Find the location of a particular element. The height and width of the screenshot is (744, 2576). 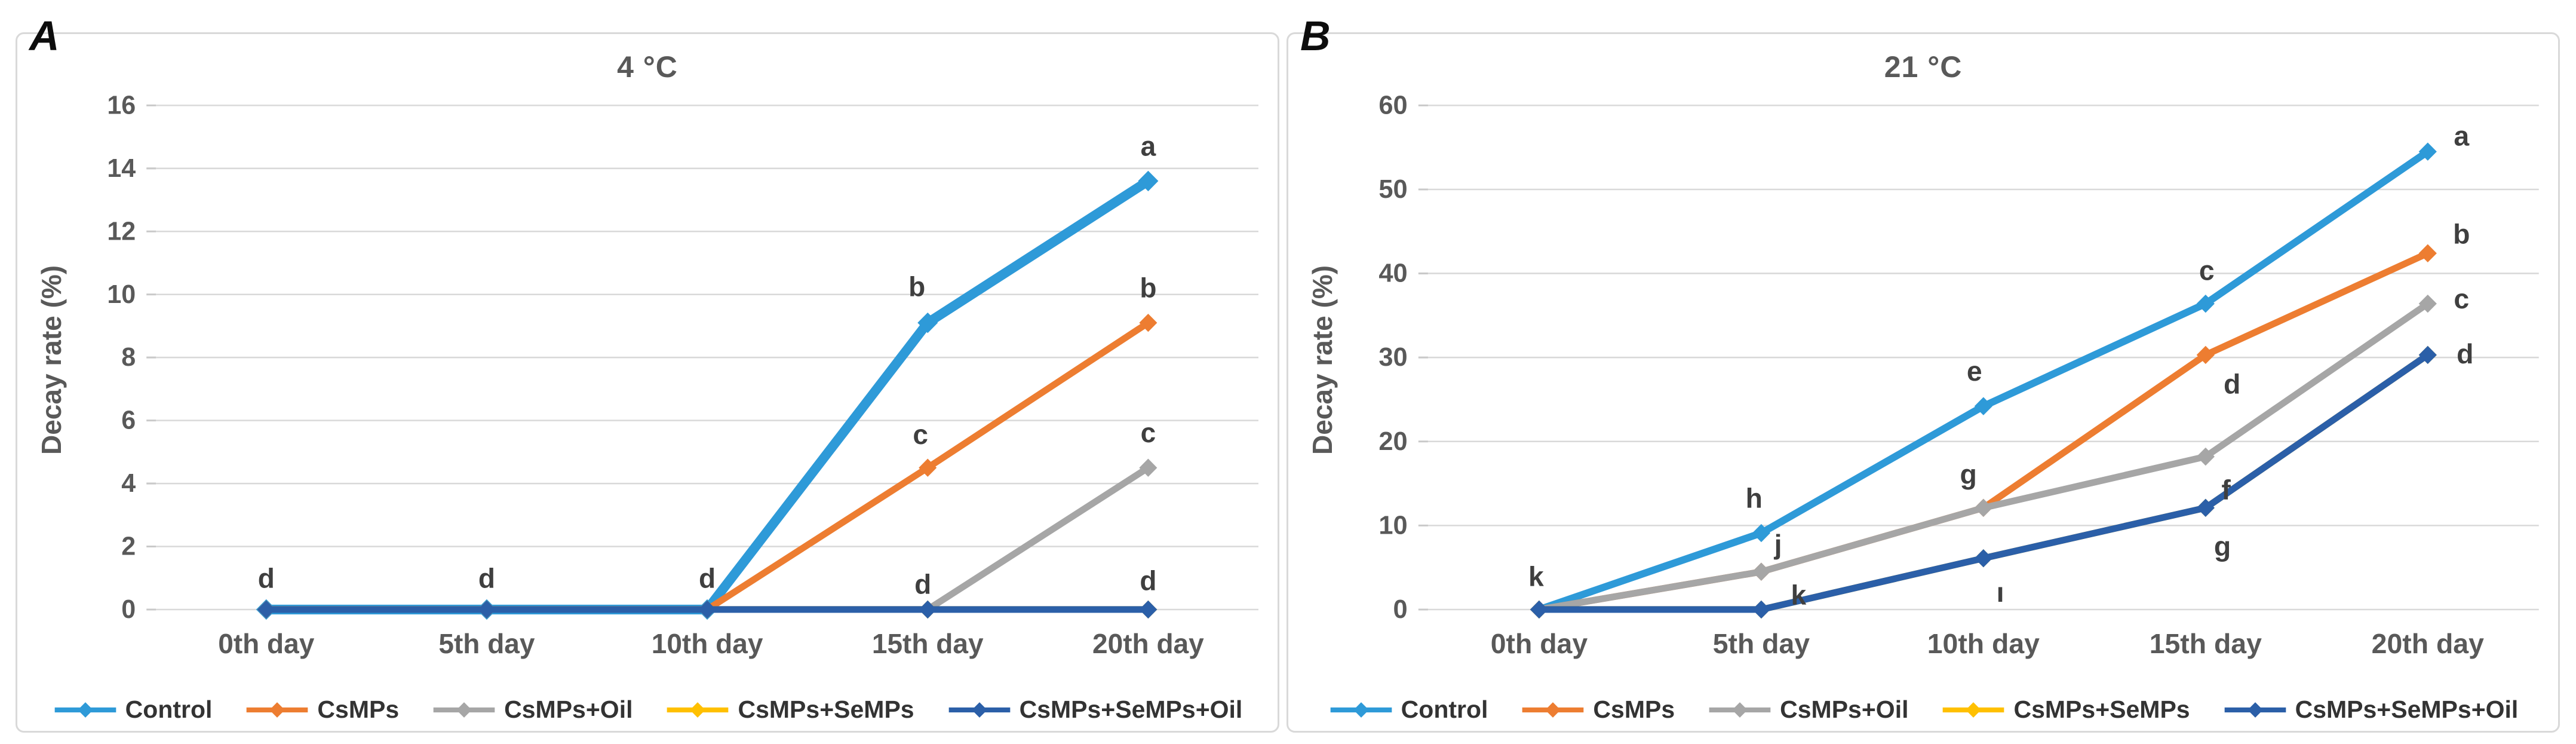

y-tick-label: 30 is located at coordinates (1392, 357).